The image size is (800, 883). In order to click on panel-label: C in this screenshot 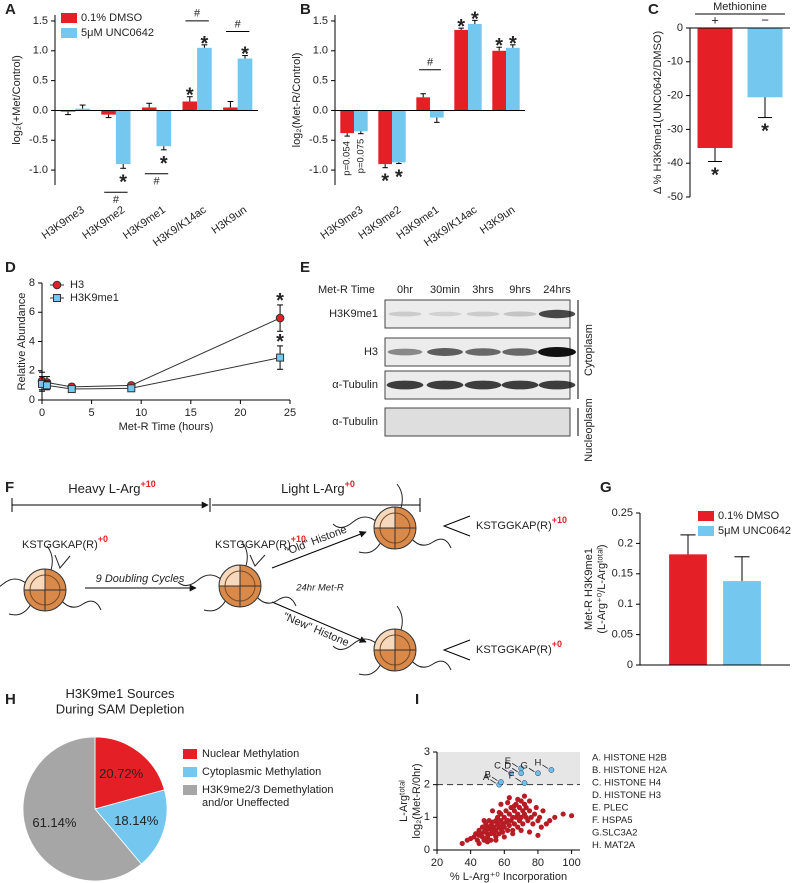, I will do `click(653, 9)`.